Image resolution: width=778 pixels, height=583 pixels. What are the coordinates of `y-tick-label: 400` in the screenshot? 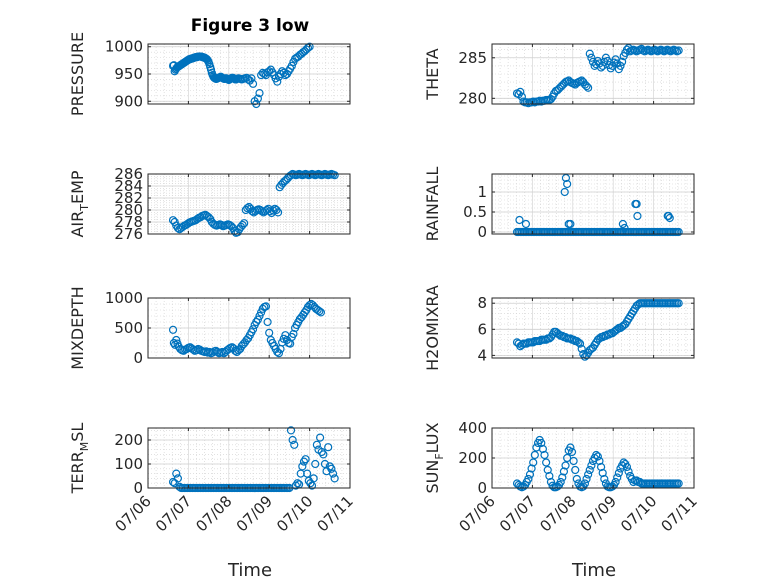 It's located at (472, 428).